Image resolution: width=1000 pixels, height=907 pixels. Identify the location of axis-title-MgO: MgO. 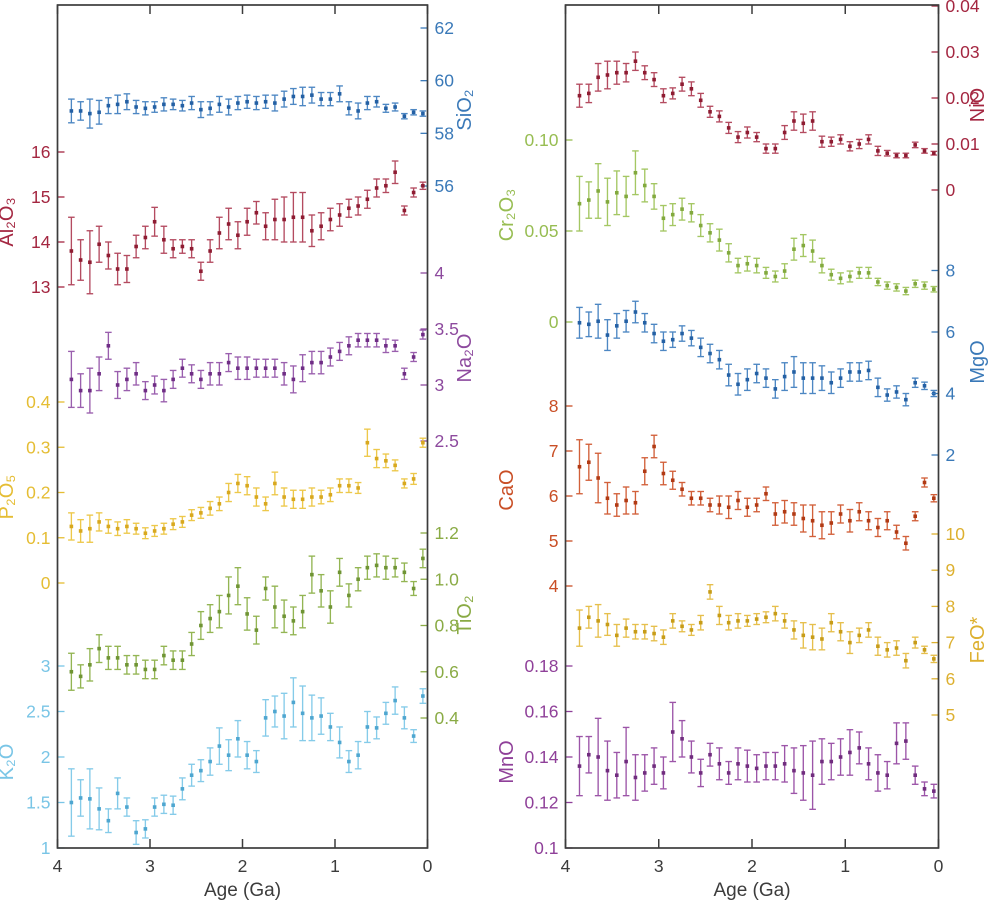
(978, 361).